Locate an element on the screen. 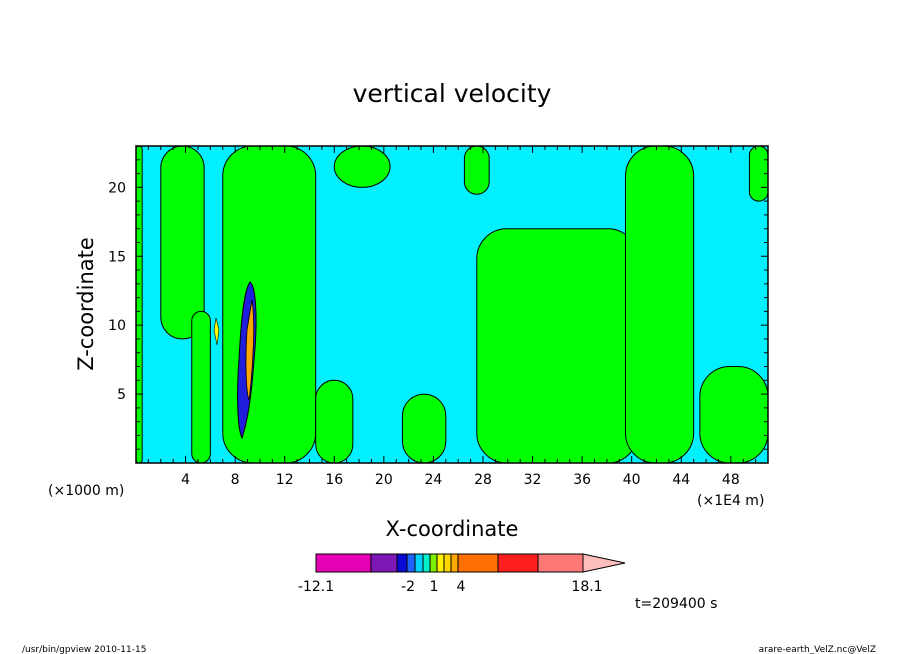  x-tick-label-7: 32 is located at coordinates (533, 480).